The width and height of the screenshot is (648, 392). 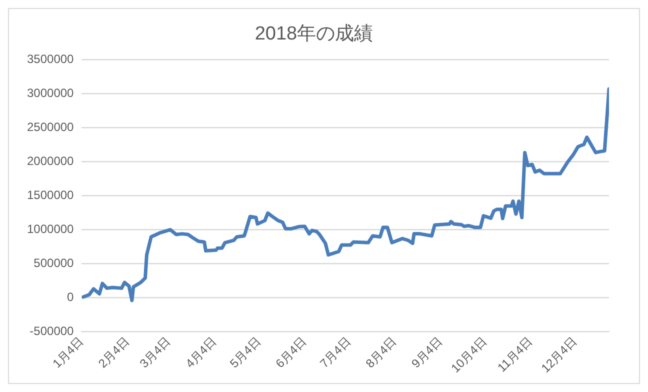 What do you see at coordinates (50, 229) in the screenshot?
I see `y-tick-label: 1000000` at bounding box center [50, 229].